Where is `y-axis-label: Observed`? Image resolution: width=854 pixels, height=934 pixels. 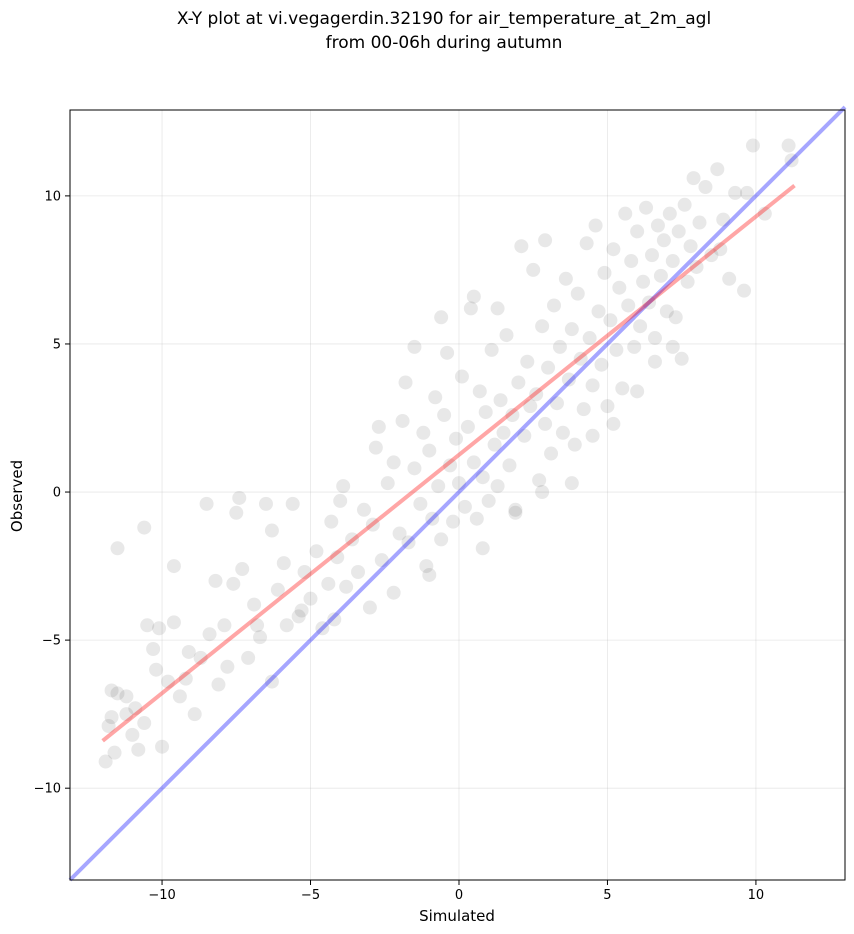
y-axis-label: Observed is located at coordinates (17, 496).